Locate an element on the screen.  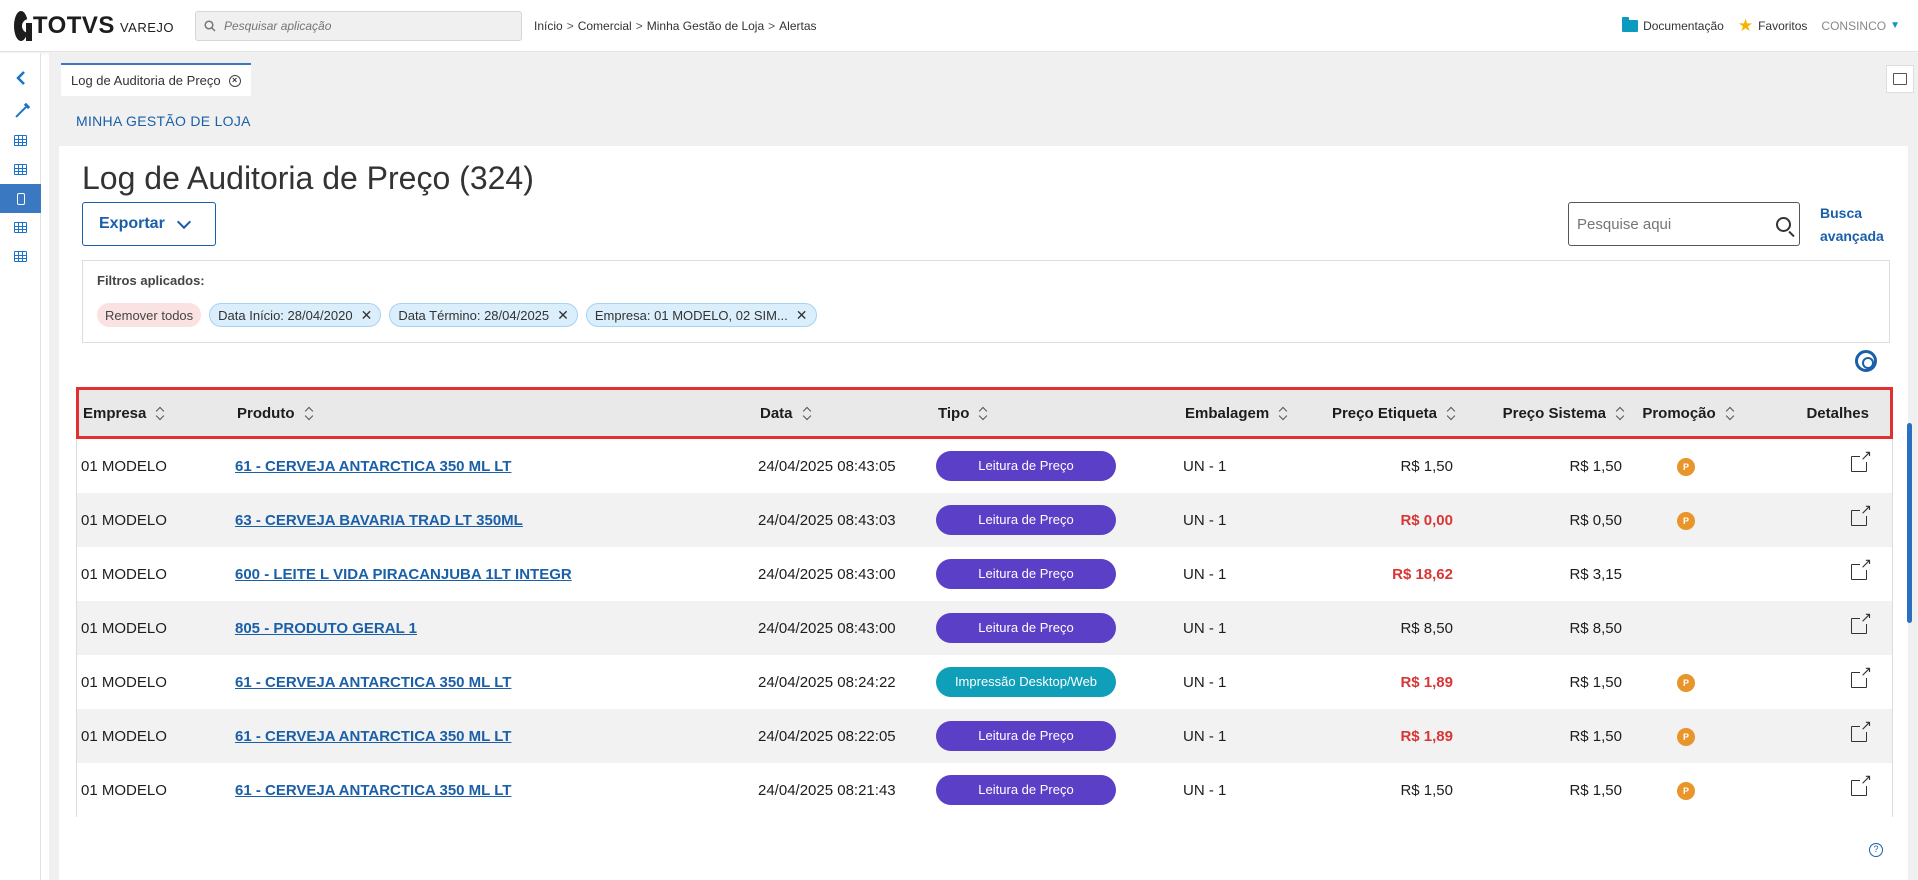
totvs-logo: TOTVS VAREJO is located at coordinates (94, 25).